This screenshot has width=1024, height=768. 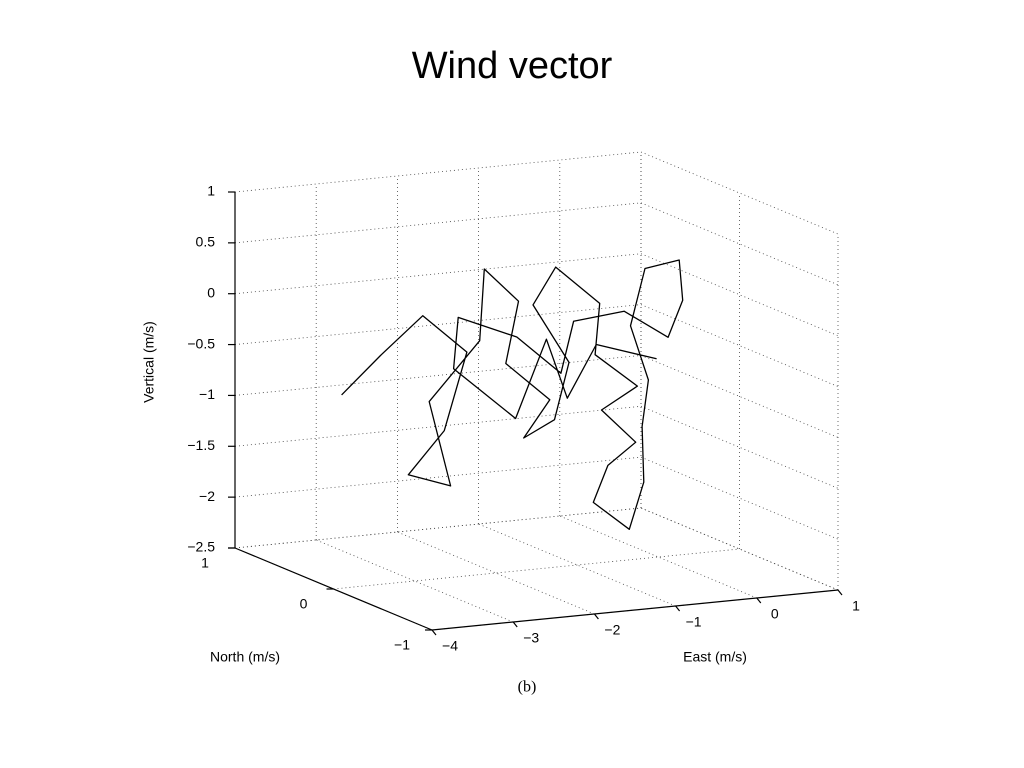 I want to click on x-tick-label: −4, so click(x=450, y=646).